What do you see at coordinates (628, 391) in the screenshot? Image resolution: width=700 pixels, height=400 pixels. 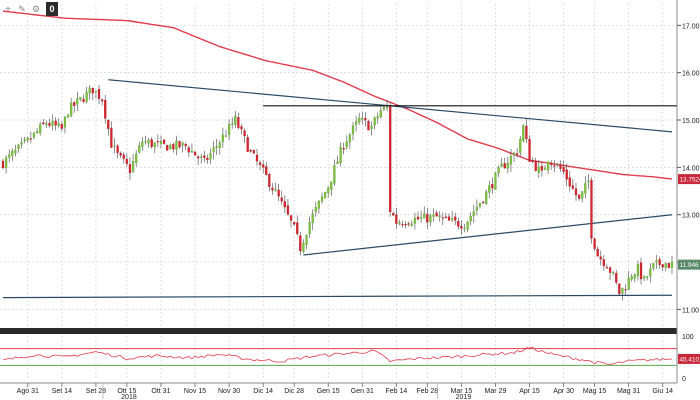 I see `time-tick-label: Mag 31` at bounding box center [628, 391].